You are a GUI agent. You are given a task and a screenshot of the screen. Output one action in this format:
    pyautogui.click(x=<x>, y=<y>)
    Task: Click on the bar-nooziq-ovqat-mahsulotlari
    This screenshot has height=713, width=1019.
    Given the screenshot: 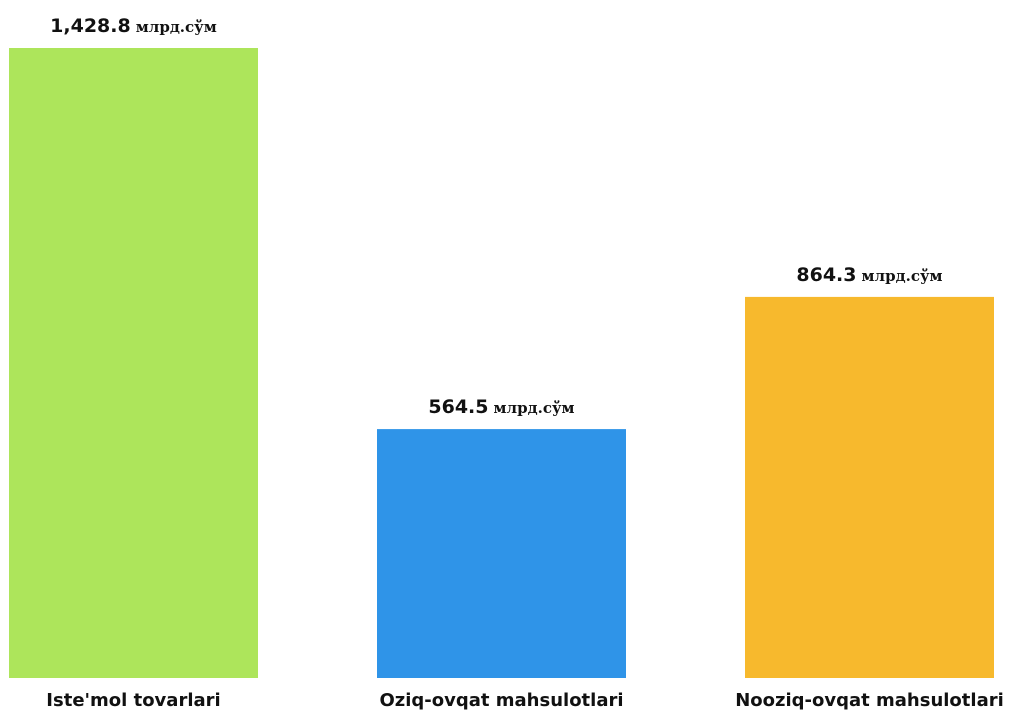 What is the action you would take?
    pyautogui.click(x=869, y=487)
    